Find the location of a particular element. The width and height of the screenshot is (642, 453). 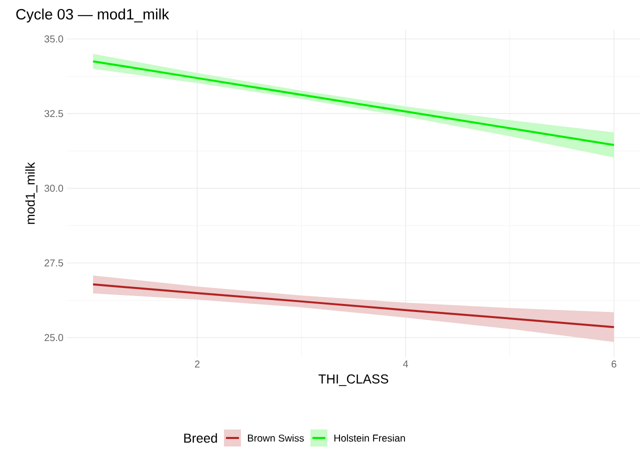

legend-title: Breed is located at coordinates (200, 438).